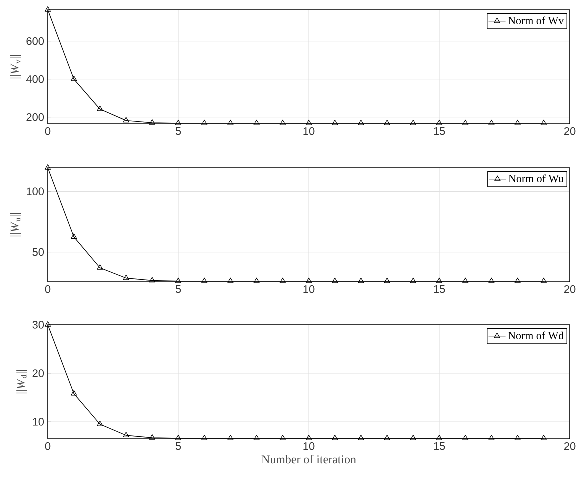  Describe the element at coordinates (16, 67) in the screenshot. I see `y-axis-title: ||W$_{v}$||` at that location.